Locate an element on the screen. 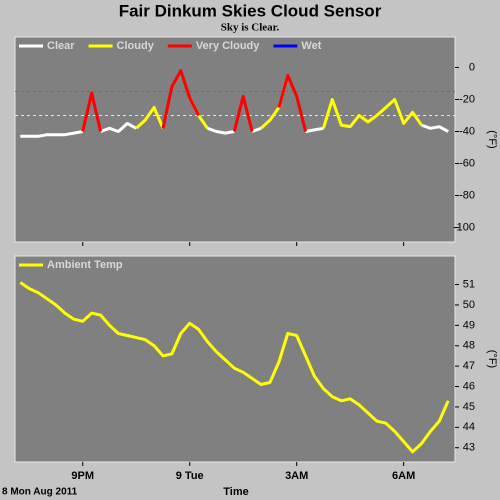 The height and width of the screenshot is (500, 500). y-tick-label: 45 is located at coordinates (469, 407).